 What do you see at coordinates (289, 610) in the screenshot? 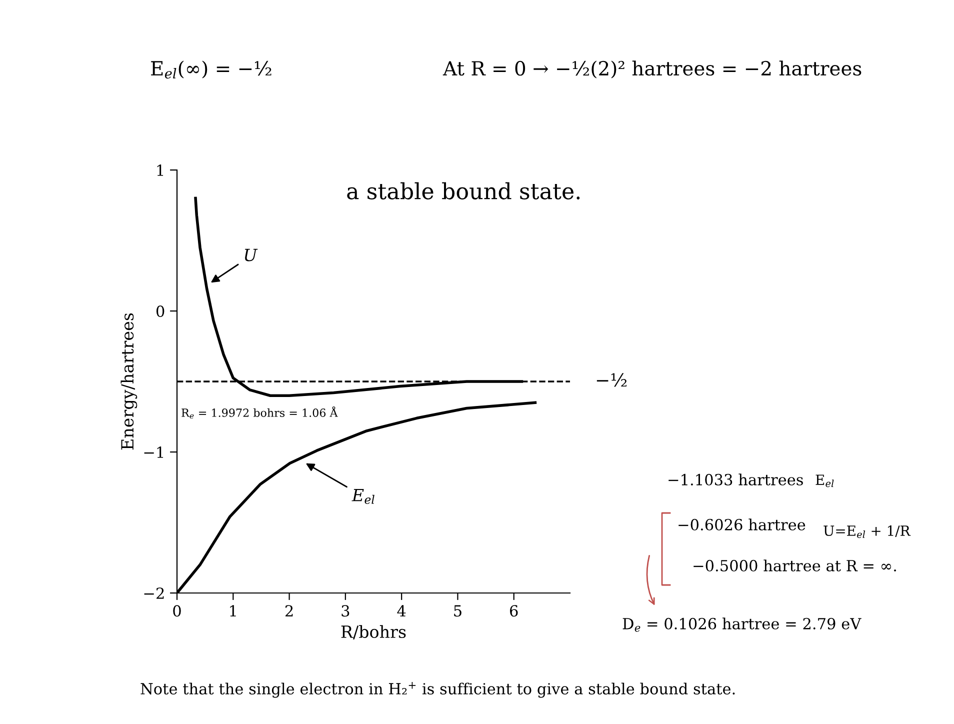
I see `x-tick-label: 2` at bounding box center [289, 610].